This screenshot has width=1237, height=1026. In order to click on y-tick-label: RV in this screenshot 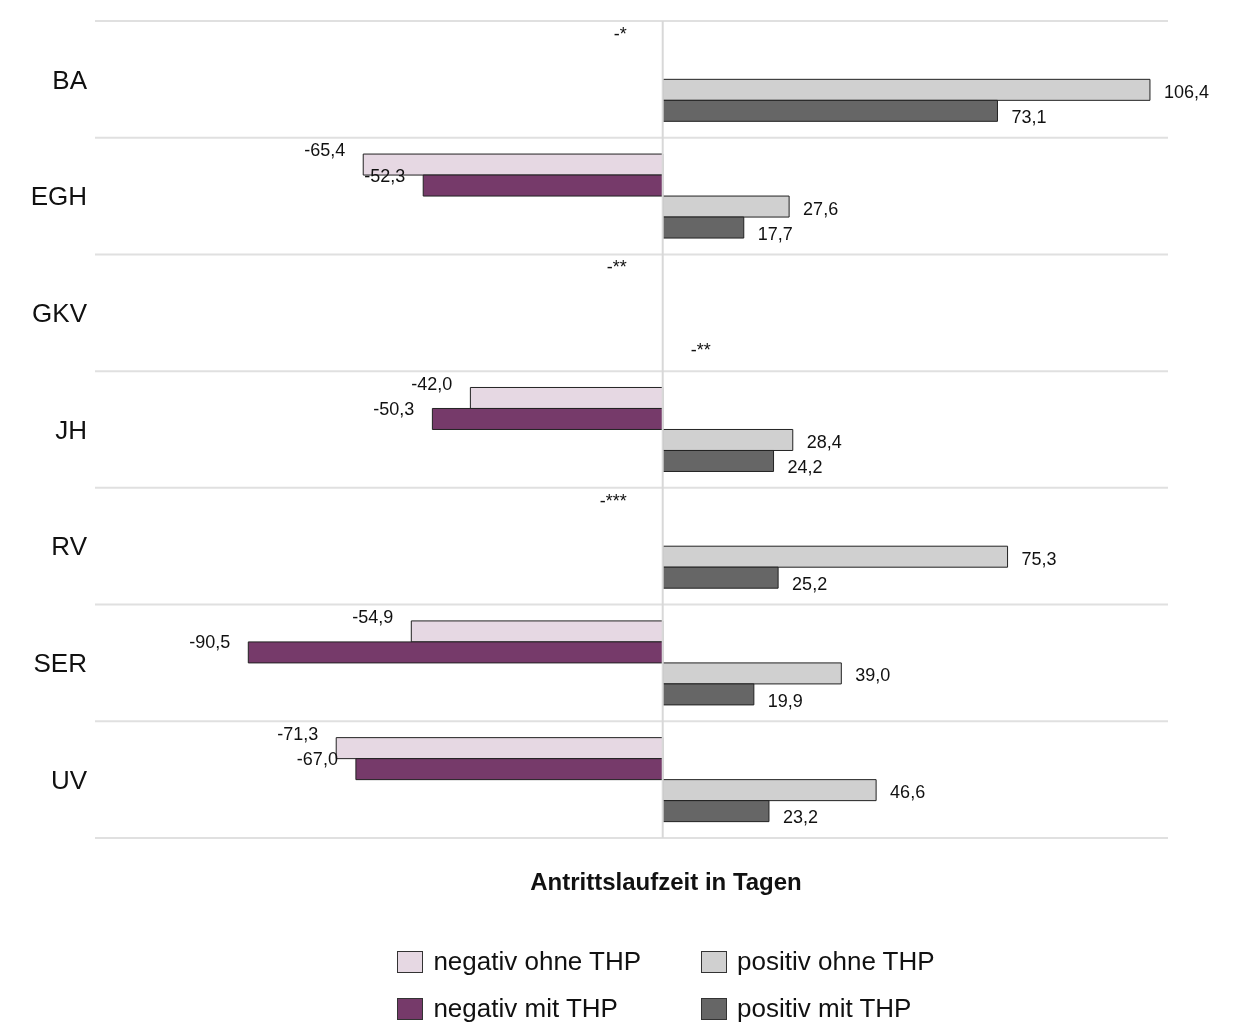, I will do `click(69, 546)`.